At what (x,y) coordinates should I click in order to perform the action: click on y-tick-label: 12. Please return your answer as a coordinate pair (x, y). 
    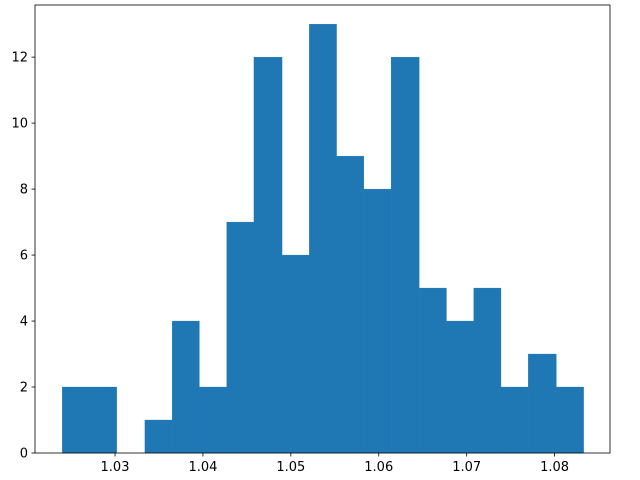
    Looking at the image, I should click on (19, 58).